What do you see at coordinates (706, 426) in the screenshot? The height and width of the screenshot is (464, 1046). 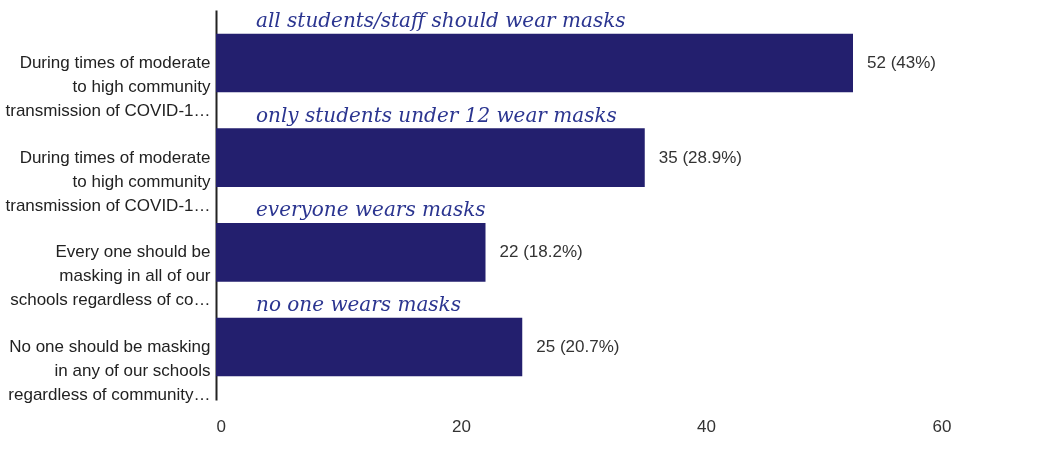 I see `x-tick-label: 40` at bounding box center [706, 426].